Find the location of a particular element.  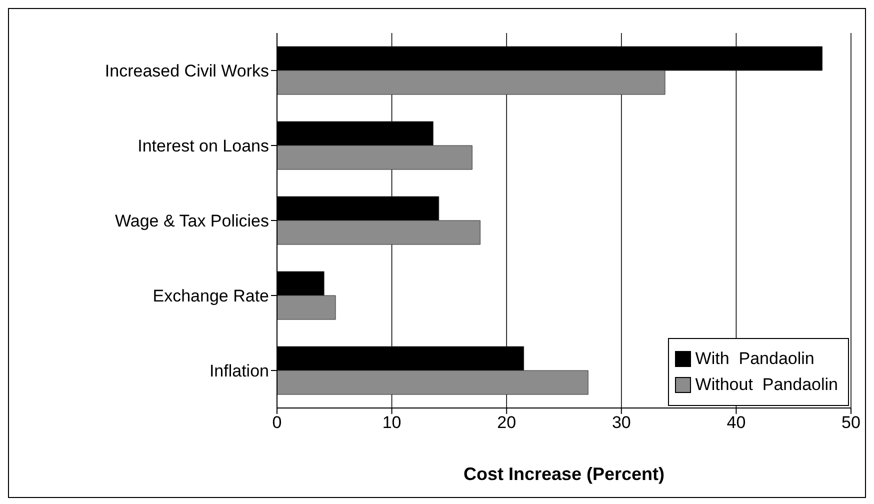

y-tick-label: Wage & Tax Policies is located at coordinates (191, 221).